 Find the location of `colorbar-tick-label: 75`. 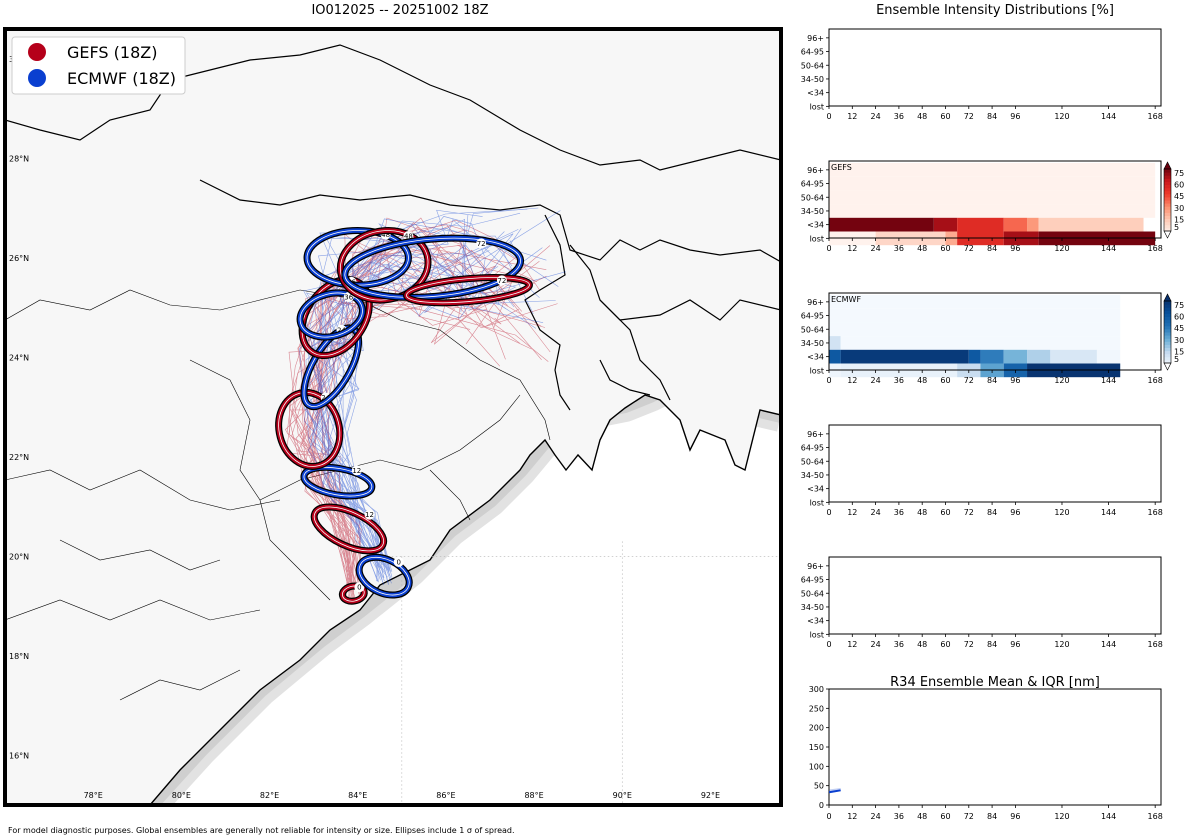

colorbar-tick-label: 75 is located at coordinates (1179, 173).